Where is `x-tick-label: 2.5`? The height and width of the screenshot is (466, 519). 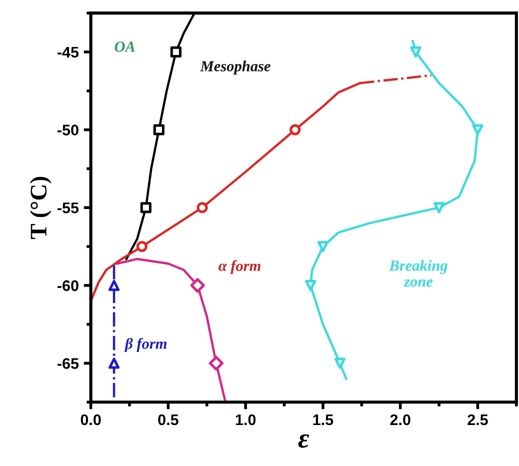 x-tick-label: 2.5 is located at coordinates (478, 420).